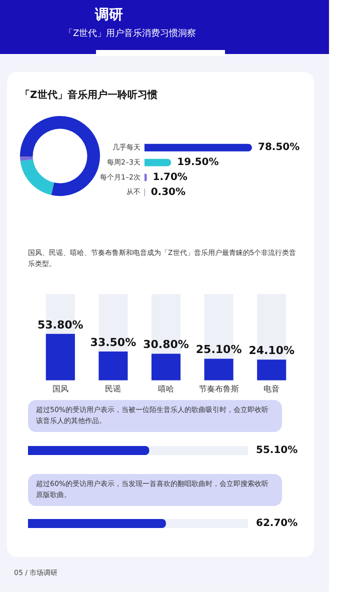  I want to click on data-label: 53.80%, so click(60, 325).